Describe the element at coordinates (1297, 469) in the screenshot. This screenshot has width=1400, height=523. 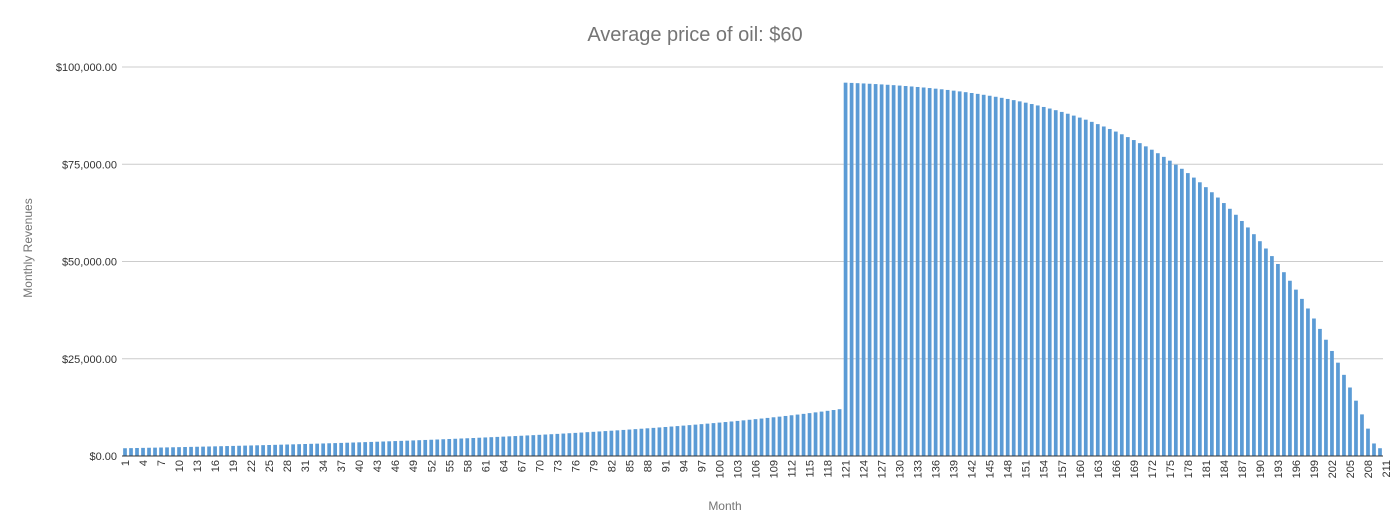
I see `x-tick-label: 196` at that location.